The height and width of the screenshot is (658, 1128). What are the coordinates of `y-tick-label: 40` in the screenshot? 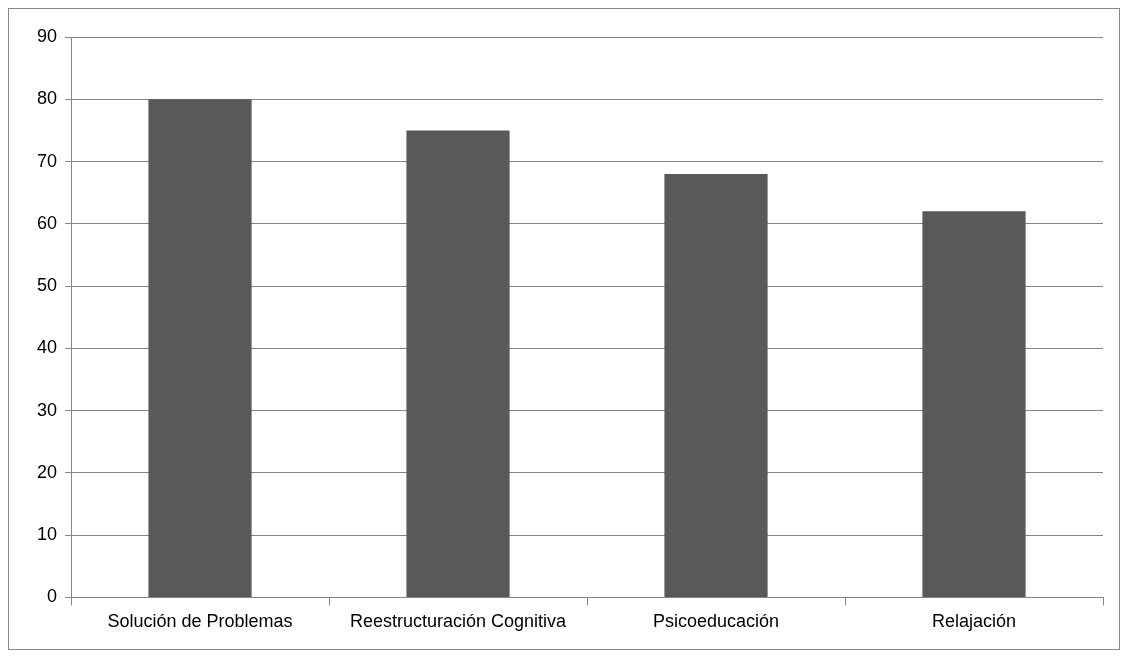 It's located at (47, 347).